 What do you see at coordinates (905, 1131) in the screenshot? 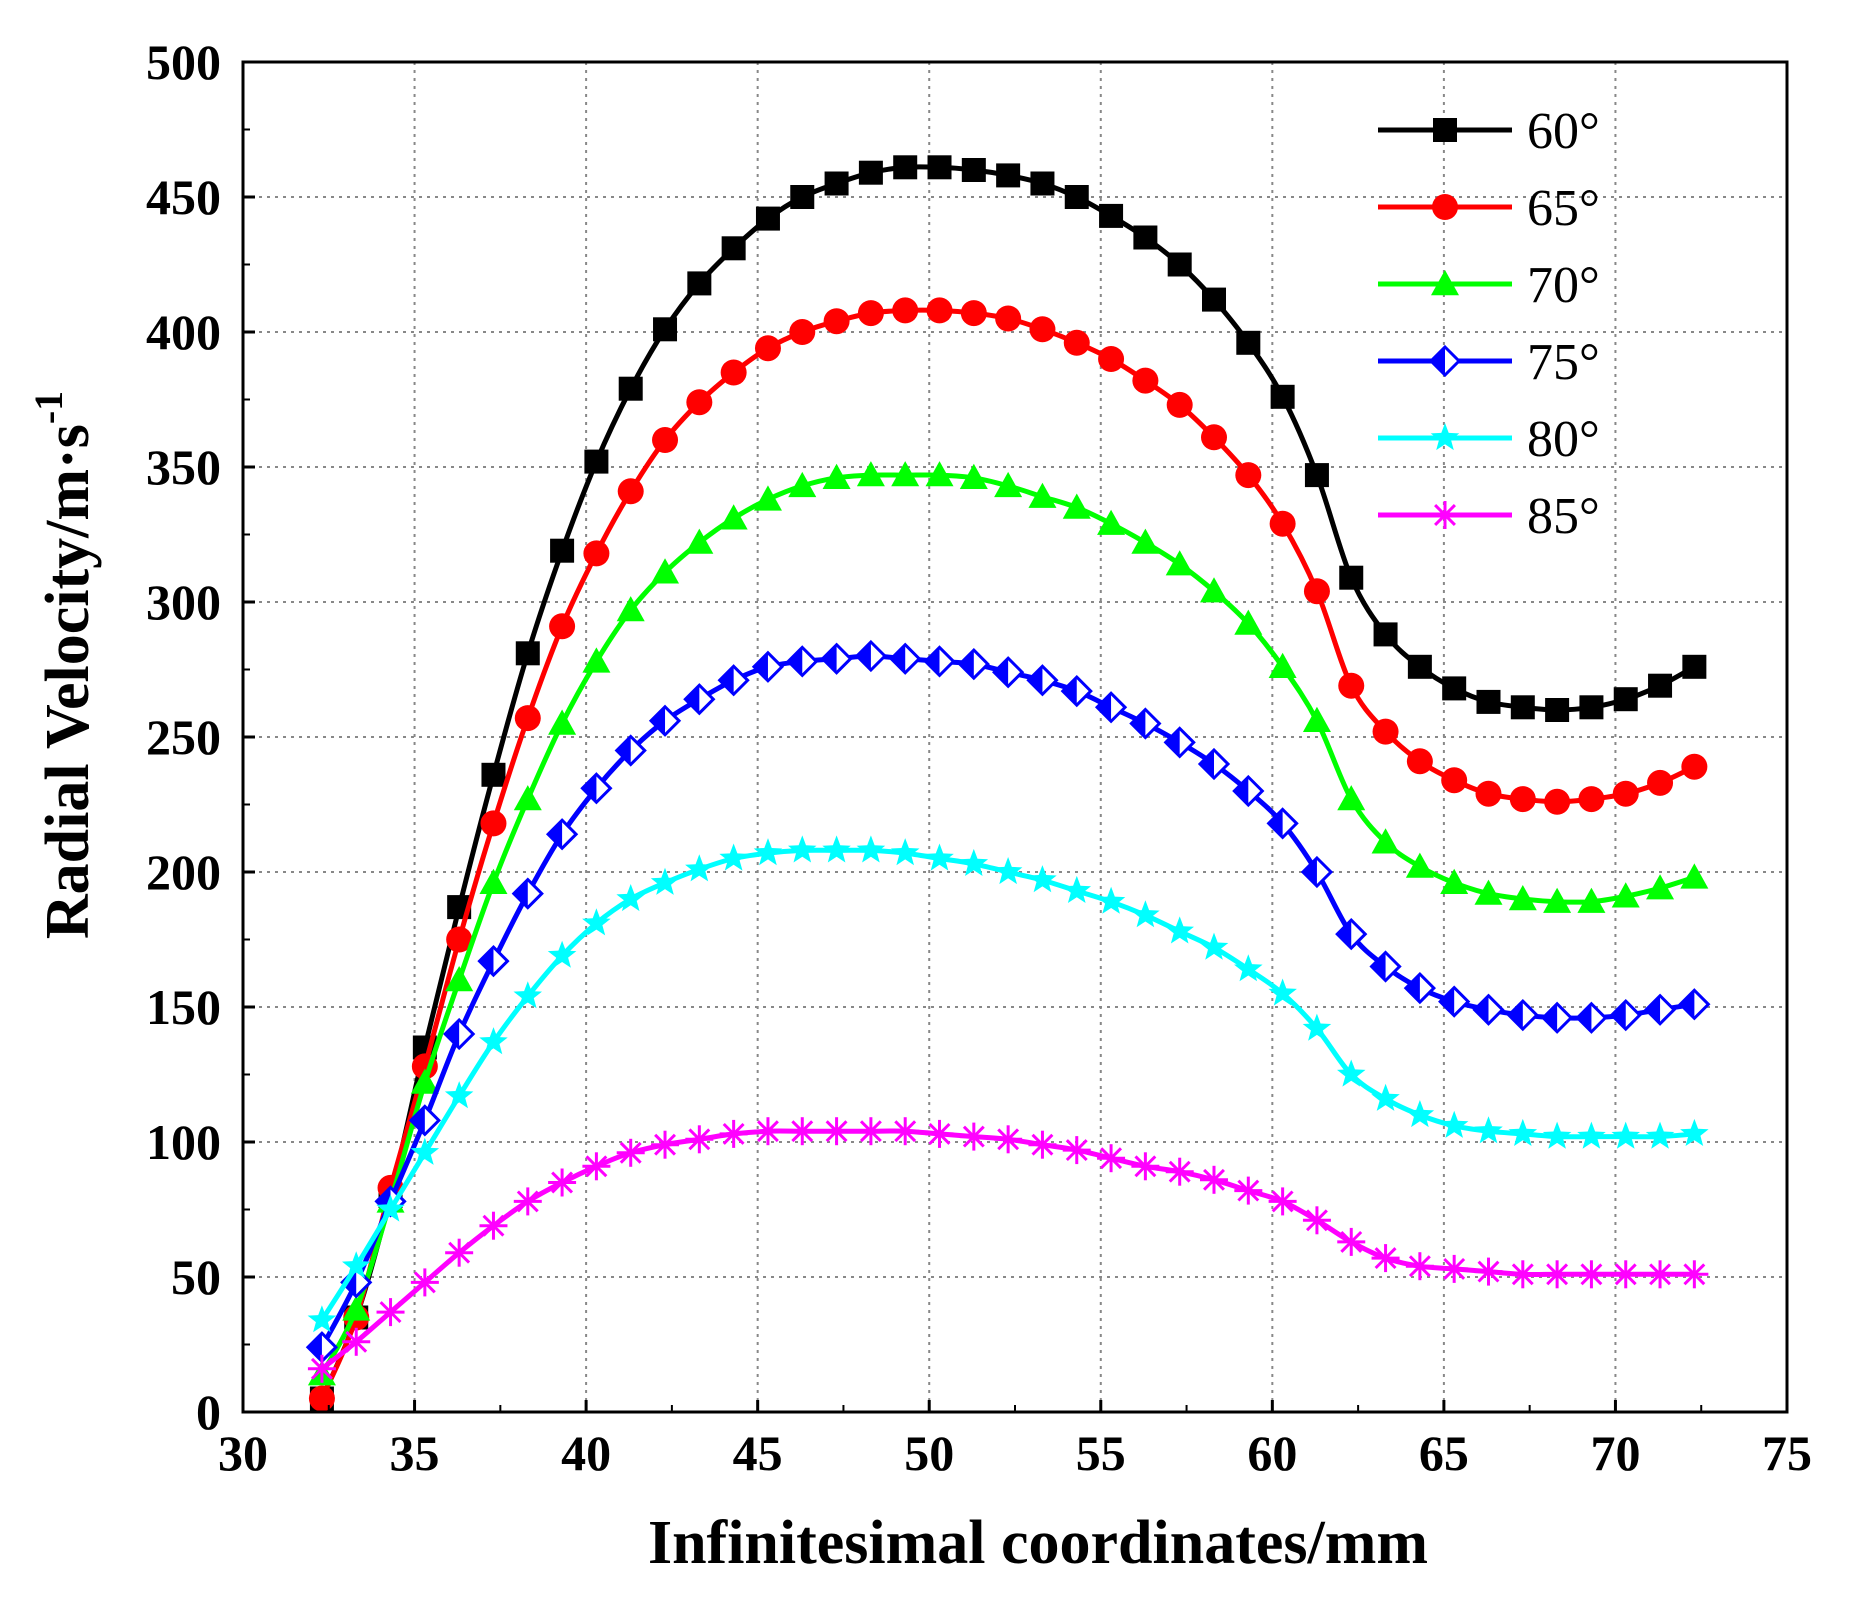
I see `series-85deg-point-17-stroke` at bounding box center [905, 1131].